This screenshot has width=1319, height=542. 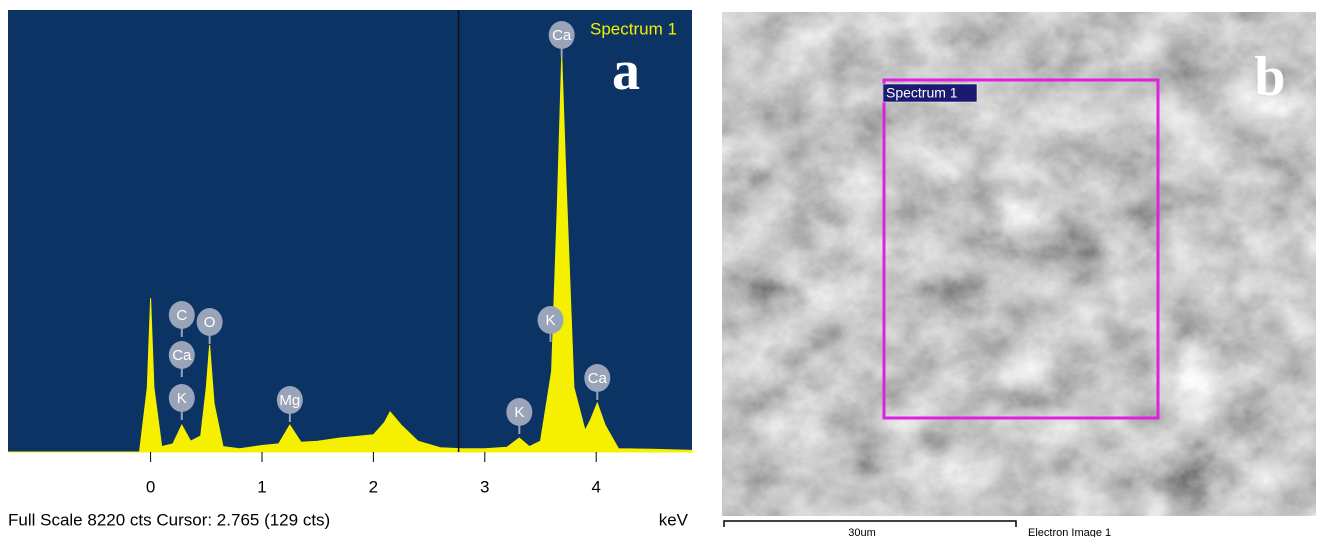 I want to click on x-tick-label: 3, so click(x=484, y=486).